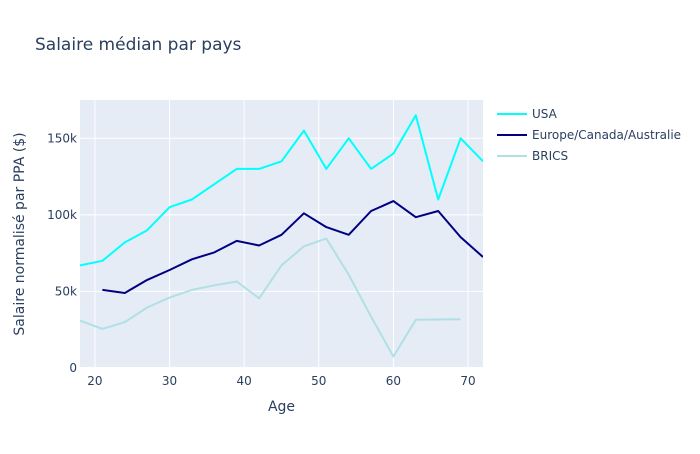  Describe the element at coordinates (270, 297) in the screenshot. I see `series-line-brics` at that location.